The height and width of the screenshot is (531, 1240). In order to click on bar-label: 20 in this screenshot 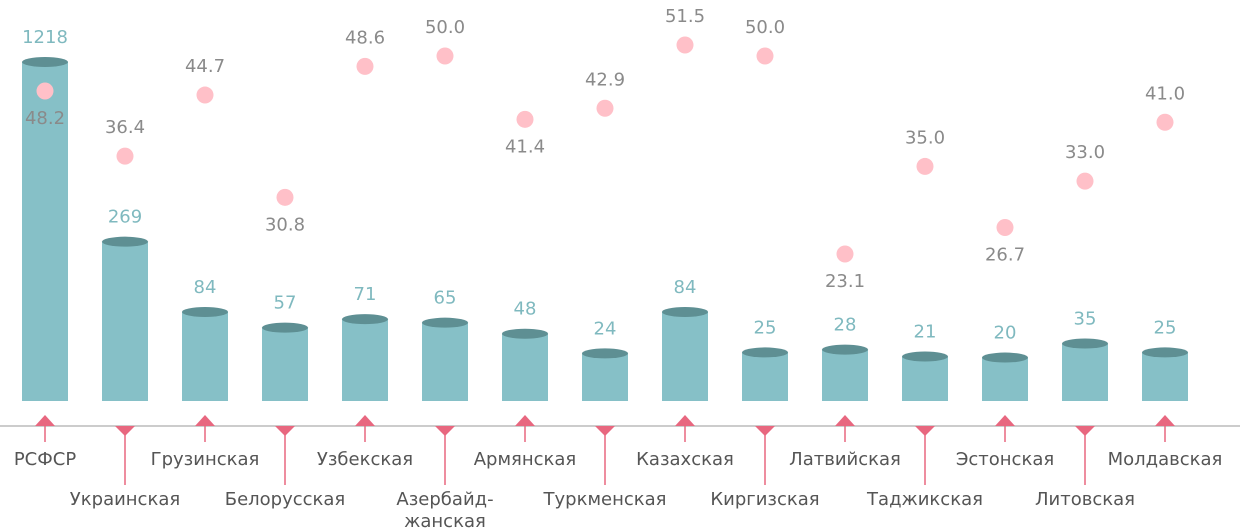, I will do `click(1005, 333)`.